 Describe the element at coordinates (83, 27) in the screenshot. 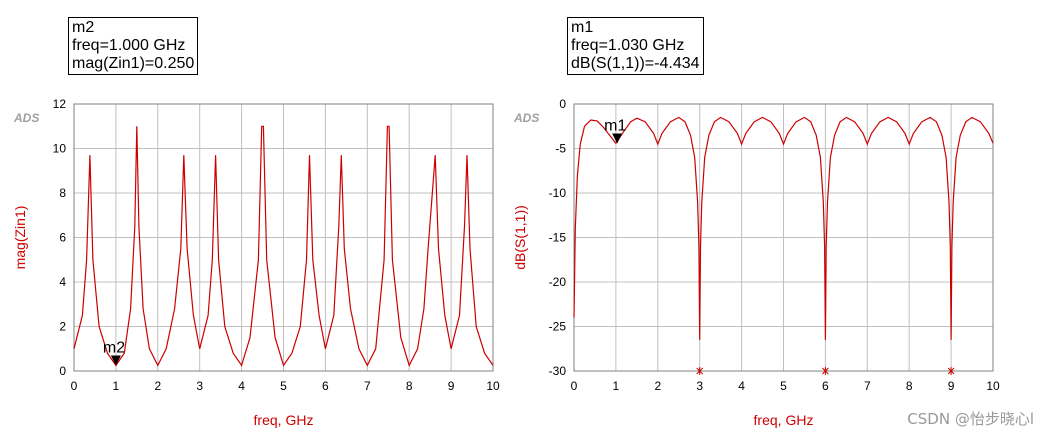

I see `marker-readout-name: m2` at that location.